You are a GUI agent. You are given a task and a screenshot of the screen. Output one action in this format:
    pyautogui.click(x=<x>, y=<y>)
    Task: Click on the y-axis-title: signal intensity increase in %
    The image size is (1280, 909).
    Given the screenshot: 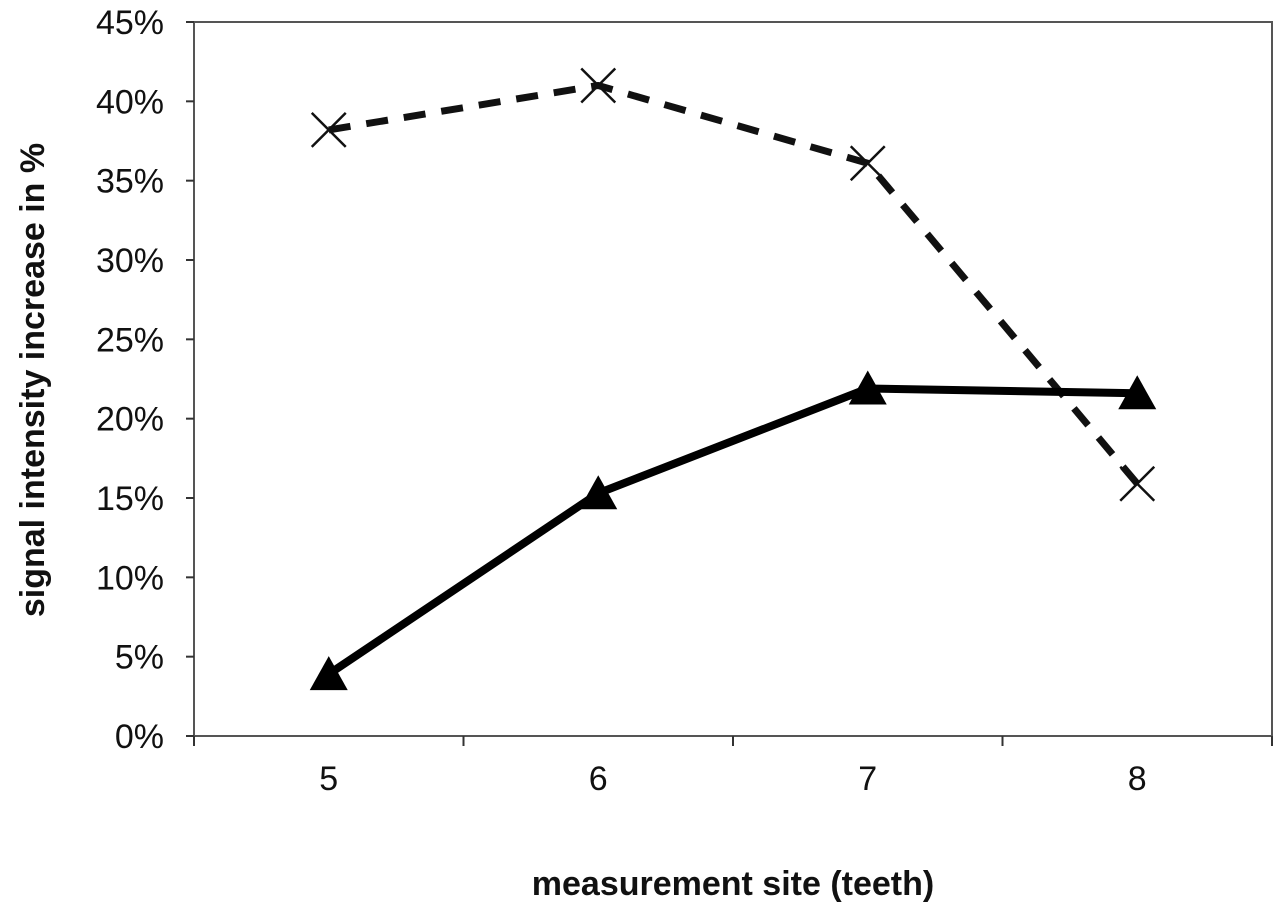 What is the action you would take?
    pyautogui.click(x=33, y=380)
    